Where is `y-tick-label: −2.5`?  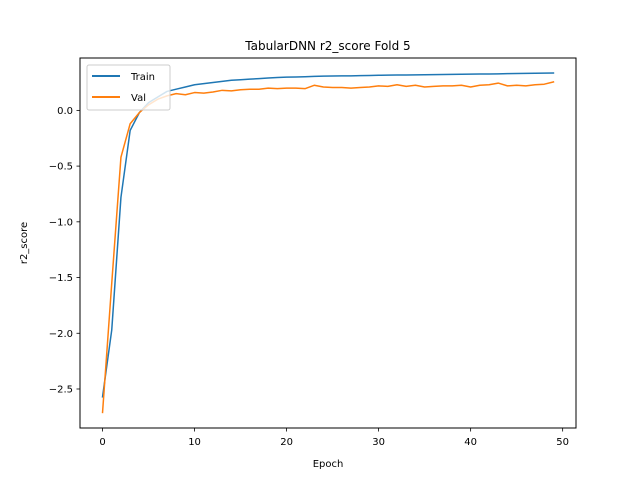
y-tick-label: −2.5 is located at coordinates (61, 389).